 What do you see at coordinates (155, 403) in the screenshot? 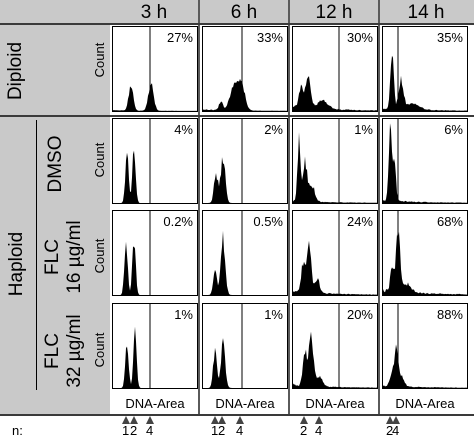
I see `x-label-col-0: DNA-Area` at bounding box center [155, 403].